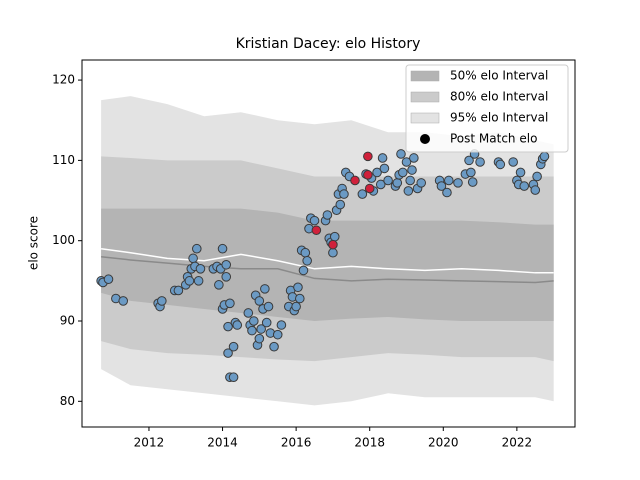  Describe the element at coordinates (499, 118) in the screenshot. I see `legend-label: 95% elo Interval` at that location.